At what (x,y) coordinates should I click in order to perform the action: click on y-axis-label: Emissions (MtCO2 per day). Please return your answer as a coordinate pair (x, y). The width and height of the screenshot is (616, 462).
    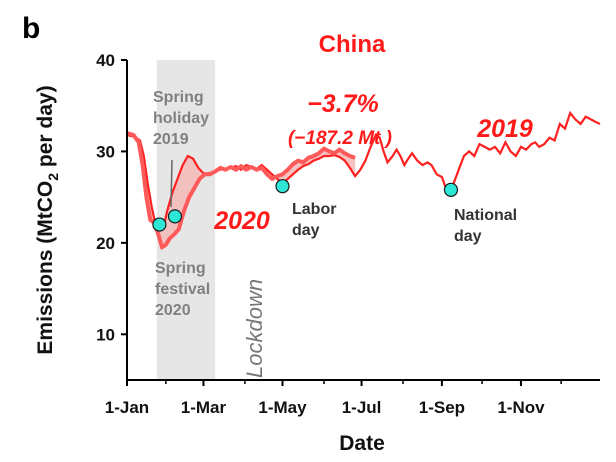
    Looking at the image, I should click on (47, 219).